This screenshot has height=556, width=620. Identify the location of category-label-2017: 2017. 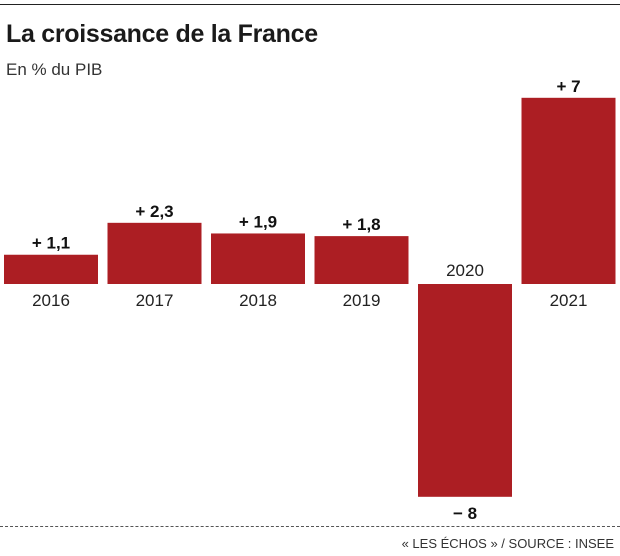
(155, 300).